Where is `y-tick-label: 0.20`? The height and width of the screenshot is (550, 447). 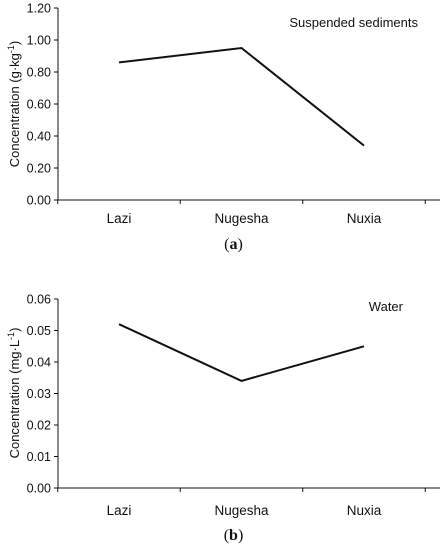
y-tick-label: 0.20 is located at coordinates (39, 169).